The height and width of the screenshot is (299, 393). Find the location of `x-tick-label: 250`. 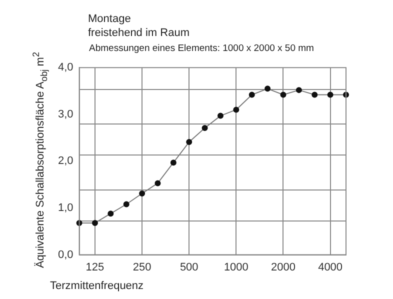

x-tick-label: 250 is located at coordinates (142, 267).